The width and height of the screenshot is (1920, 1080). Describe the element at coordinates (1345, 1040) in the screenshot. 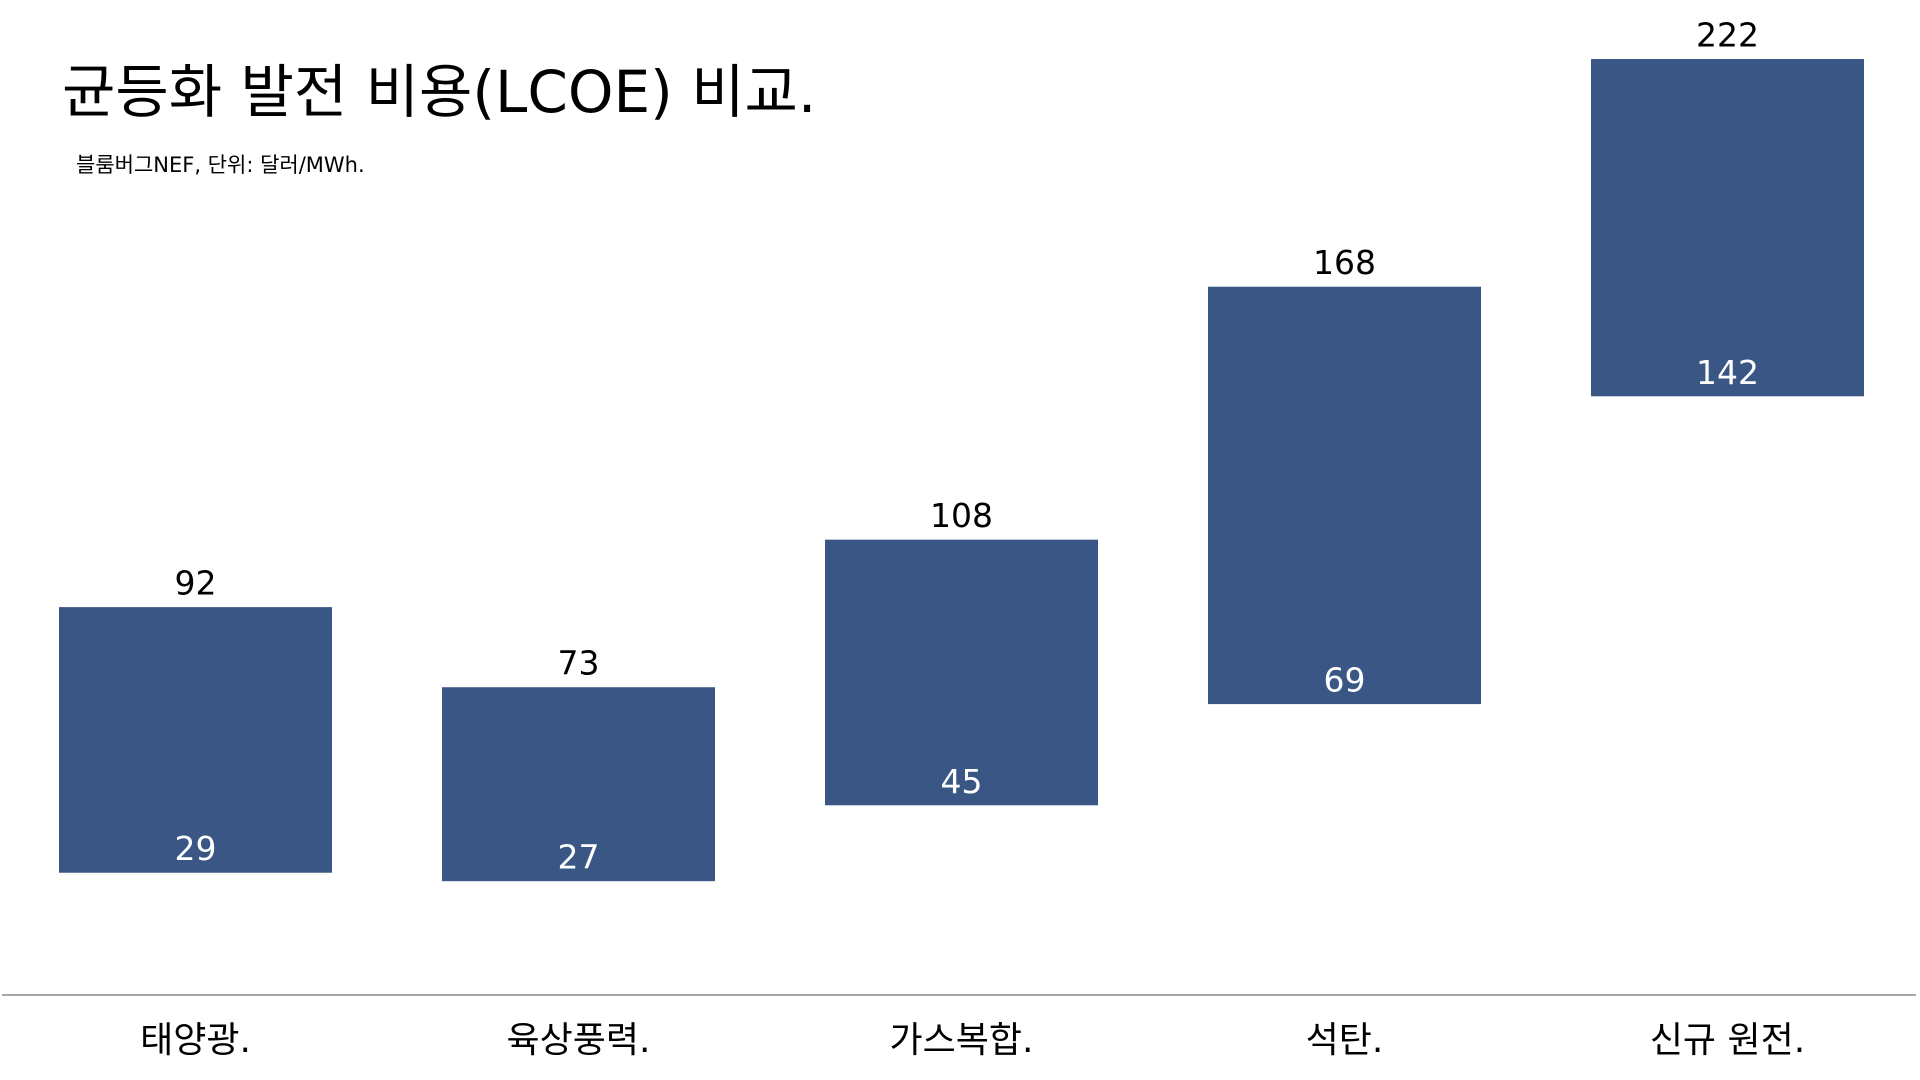

I see `x-tick-label: 석탄.` at that location.